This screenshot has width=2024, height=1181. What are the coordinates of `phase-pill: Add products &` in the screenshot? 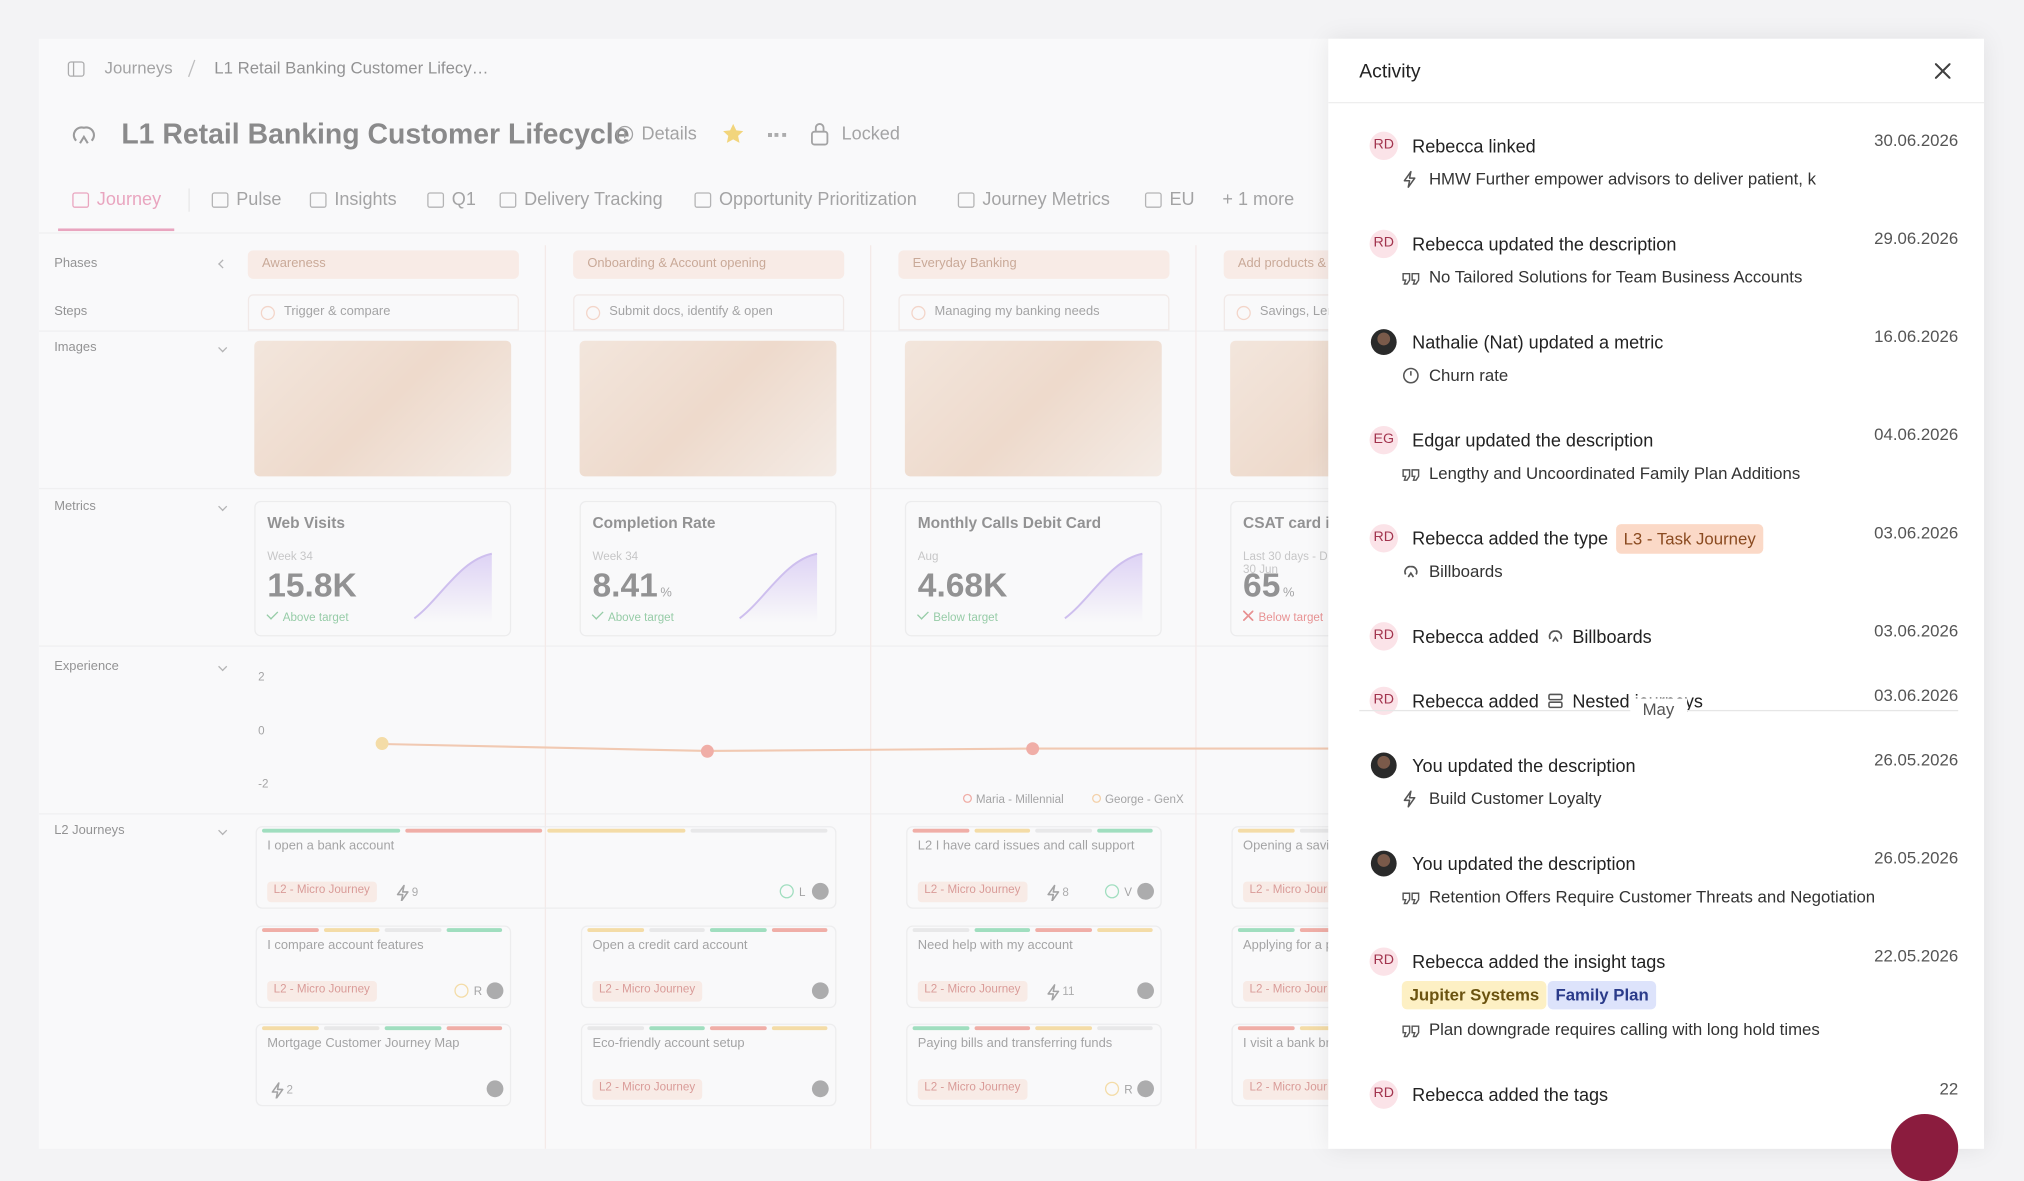 It's located at (1276, 264).